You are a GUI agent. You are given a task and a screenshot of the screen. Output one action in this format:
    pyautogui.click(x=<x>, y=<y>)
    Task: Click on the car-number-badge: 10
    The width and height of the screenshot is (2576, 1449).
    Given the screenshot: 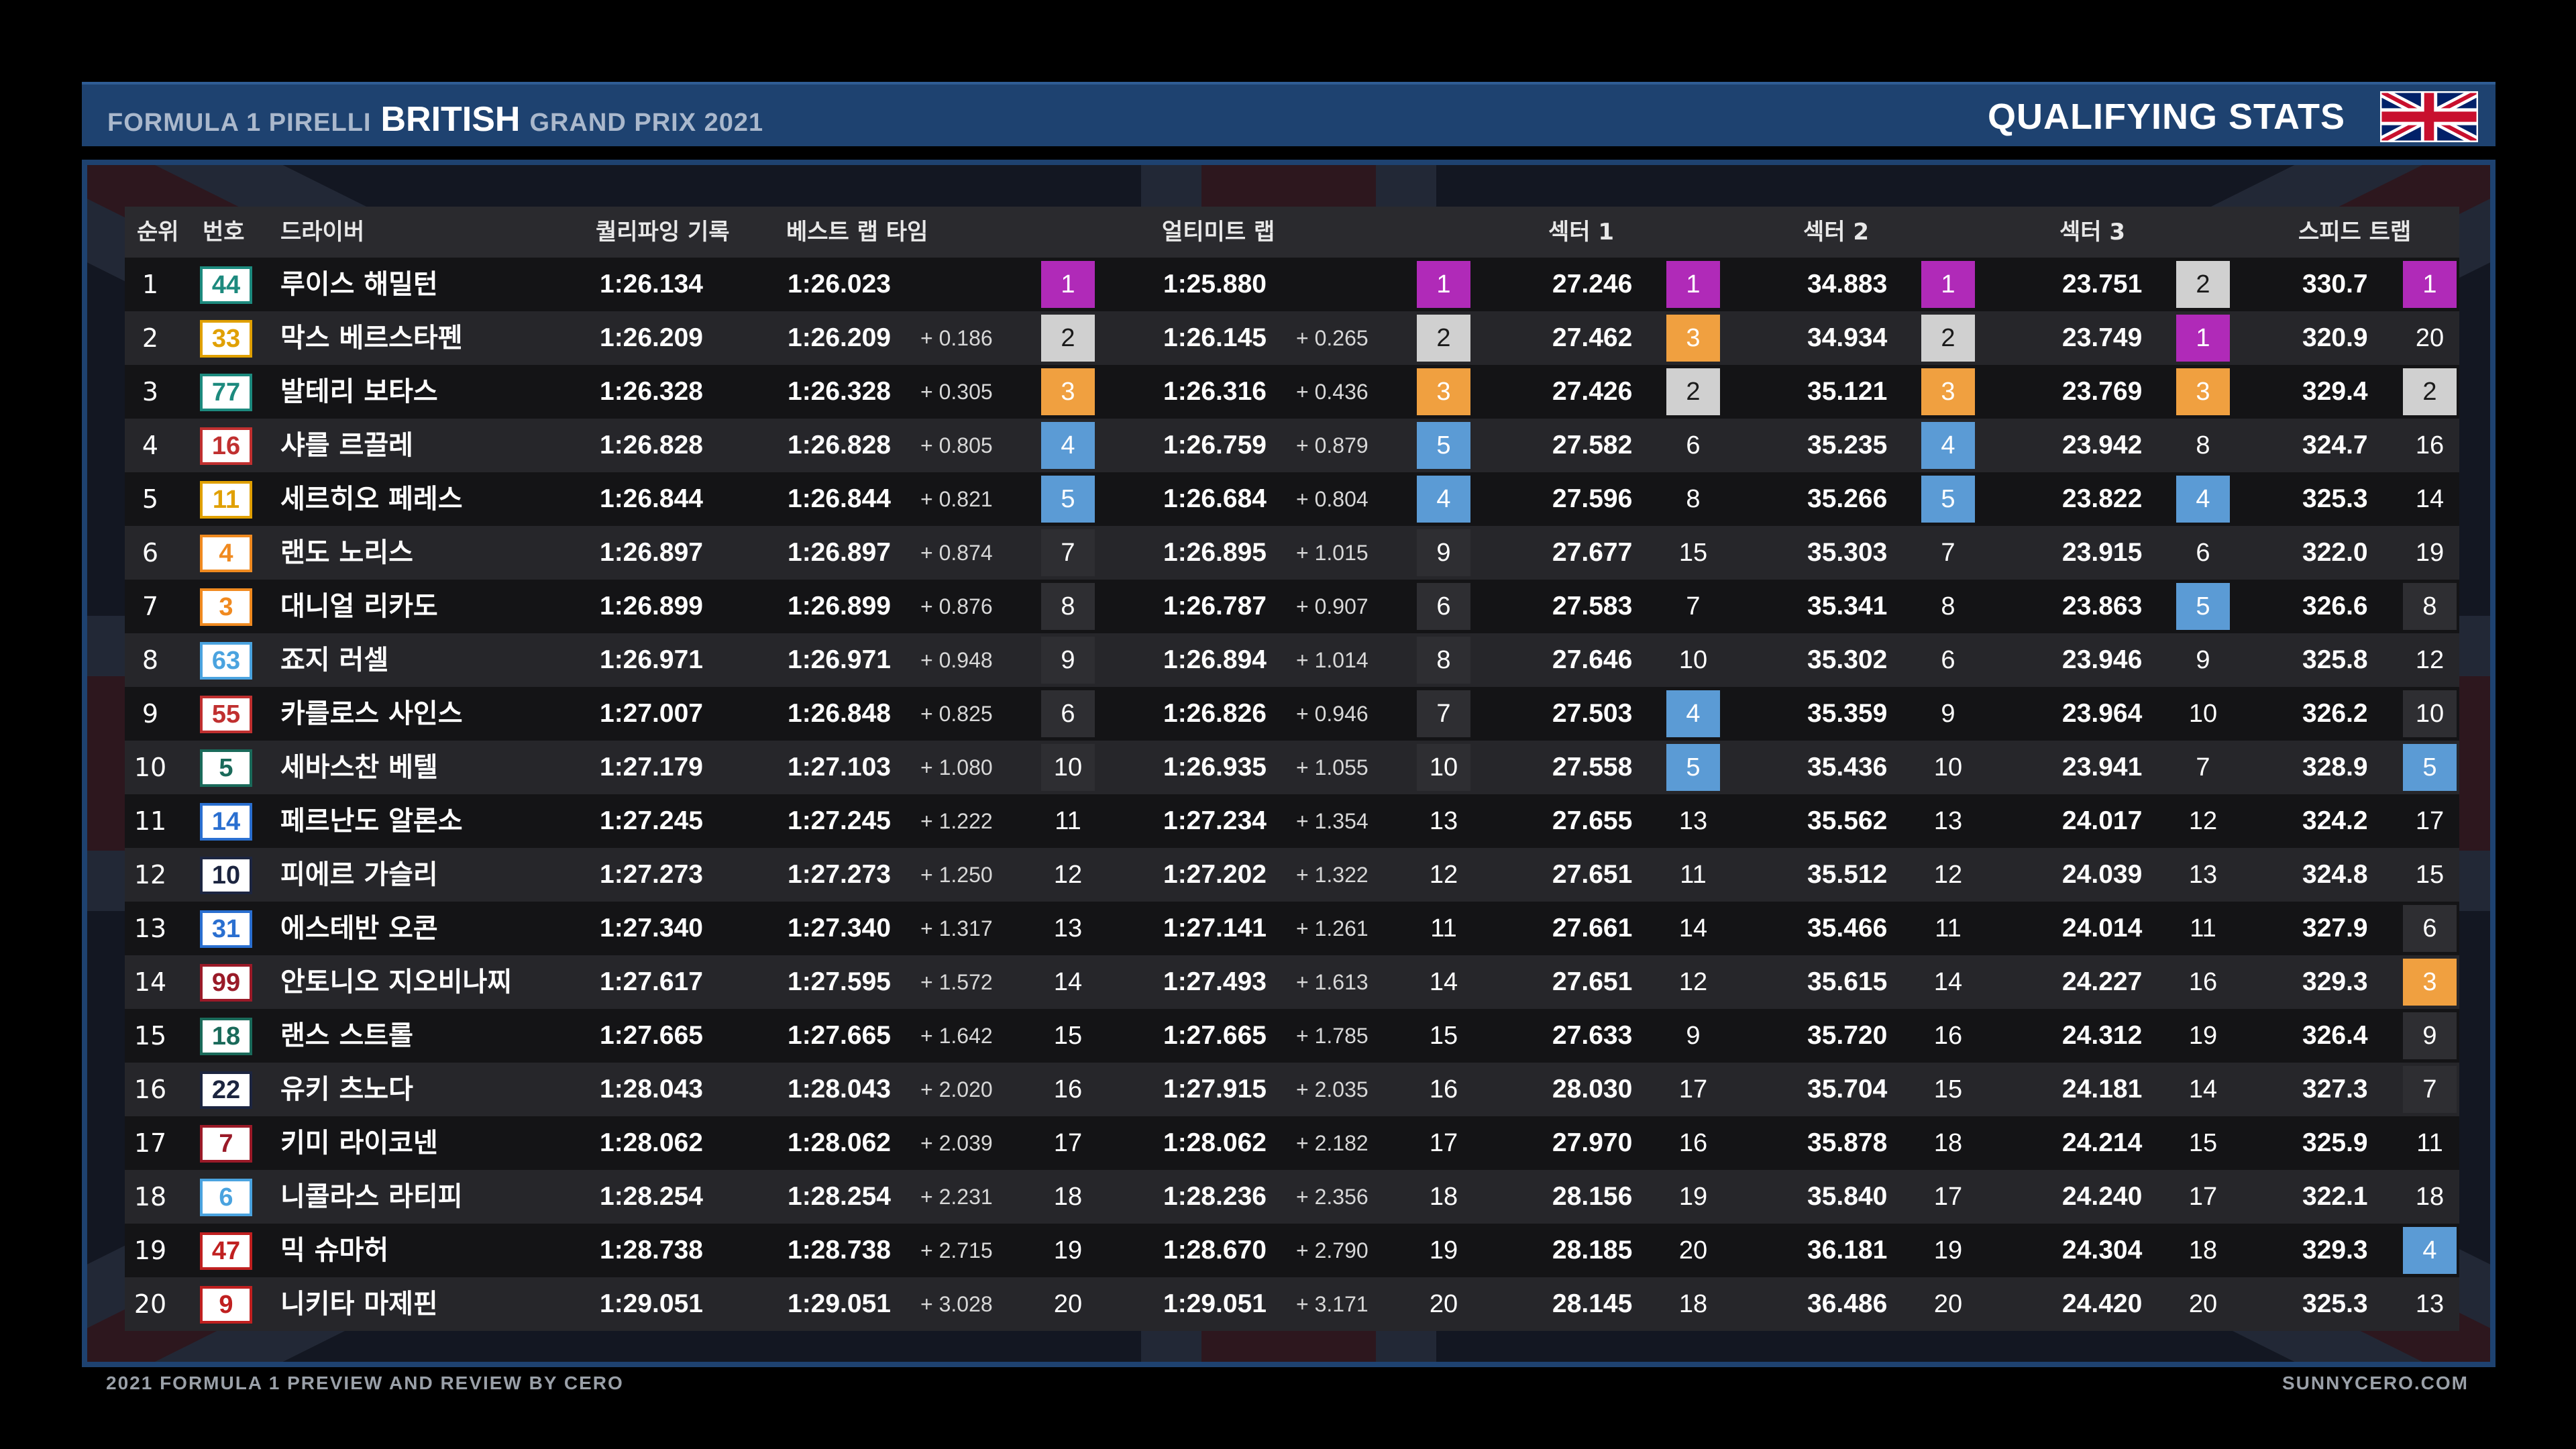 What is the action you would take?
    pyautogui.click(x=226, y=875)
    